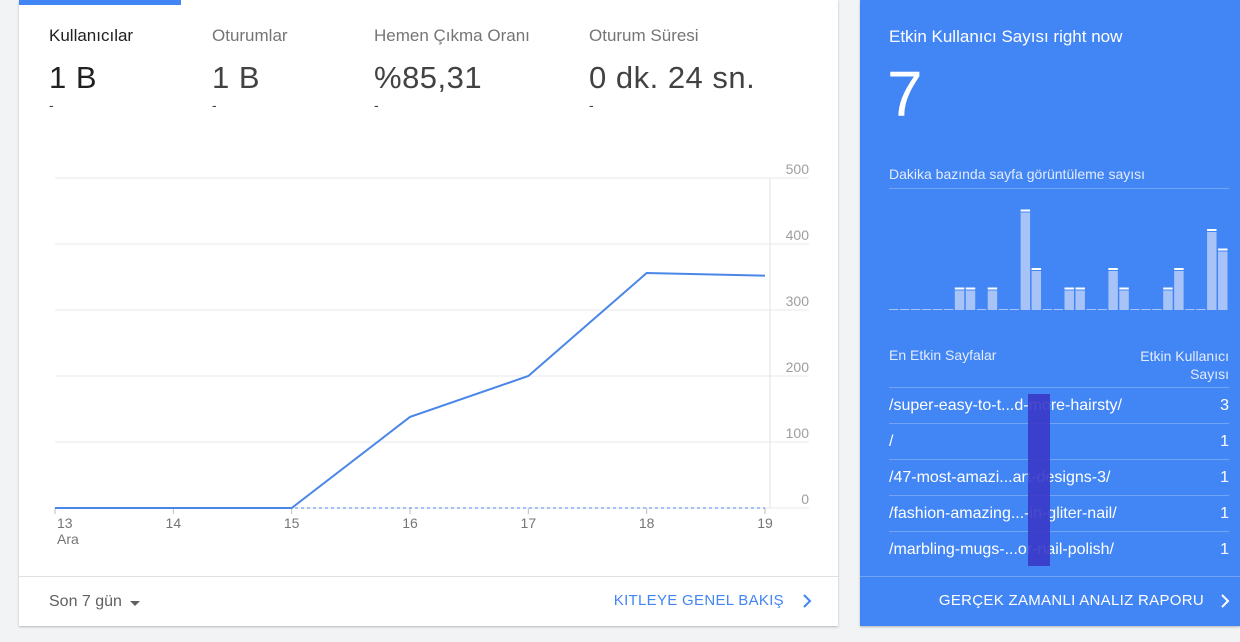  I want to click on card-footer: Son 7 gün KITLEYE GENEL BAKIŞ, so click(428, 601).